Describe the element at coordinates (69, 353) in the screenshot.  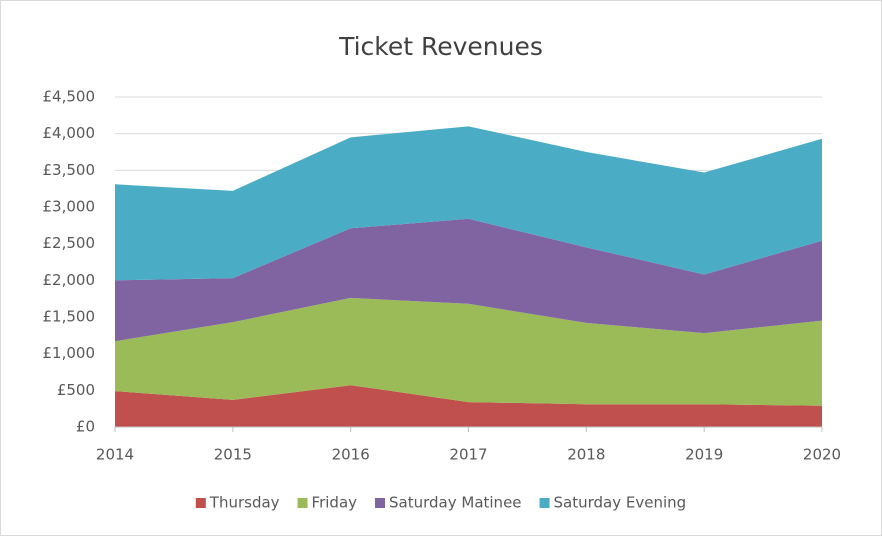
I see `y-tick-label: £1,000` at that location.